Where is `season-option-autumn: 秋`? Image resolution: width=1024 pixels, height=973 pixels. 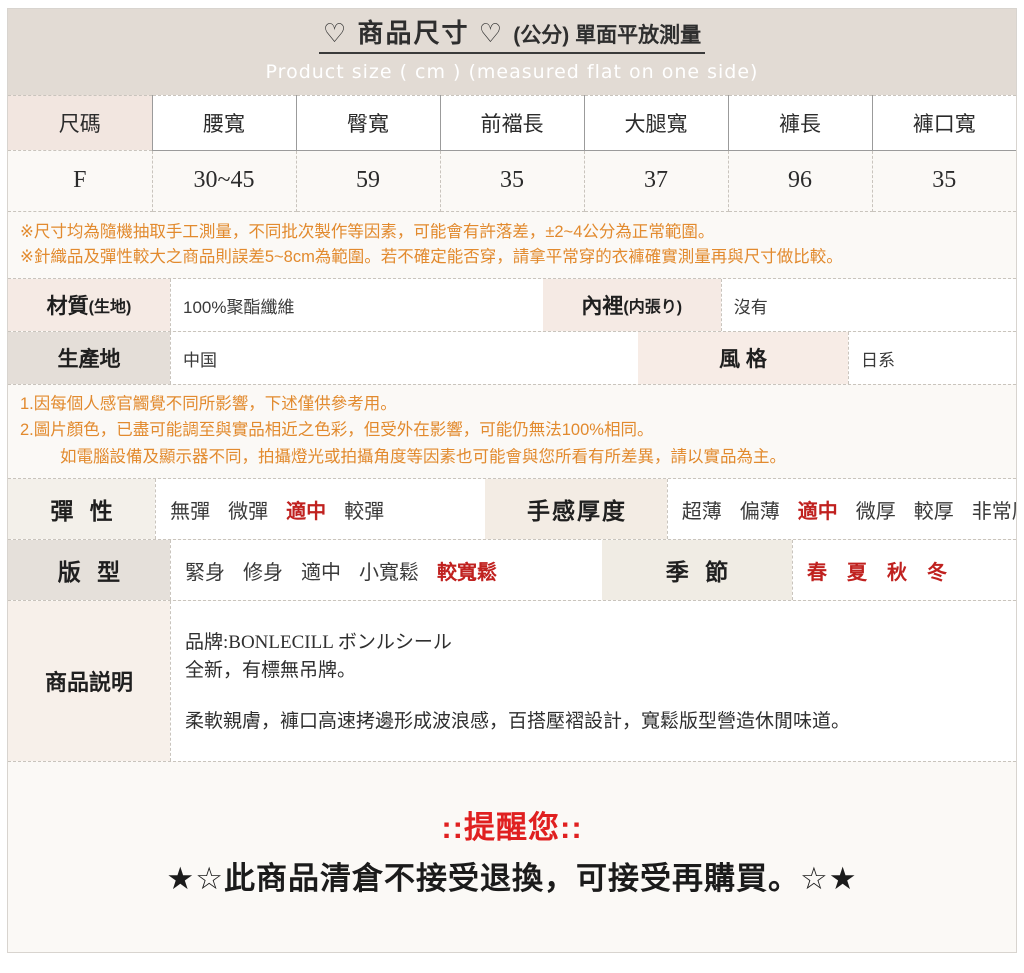 season-option-autumn: 秋 is located at coordinates (897, 572).